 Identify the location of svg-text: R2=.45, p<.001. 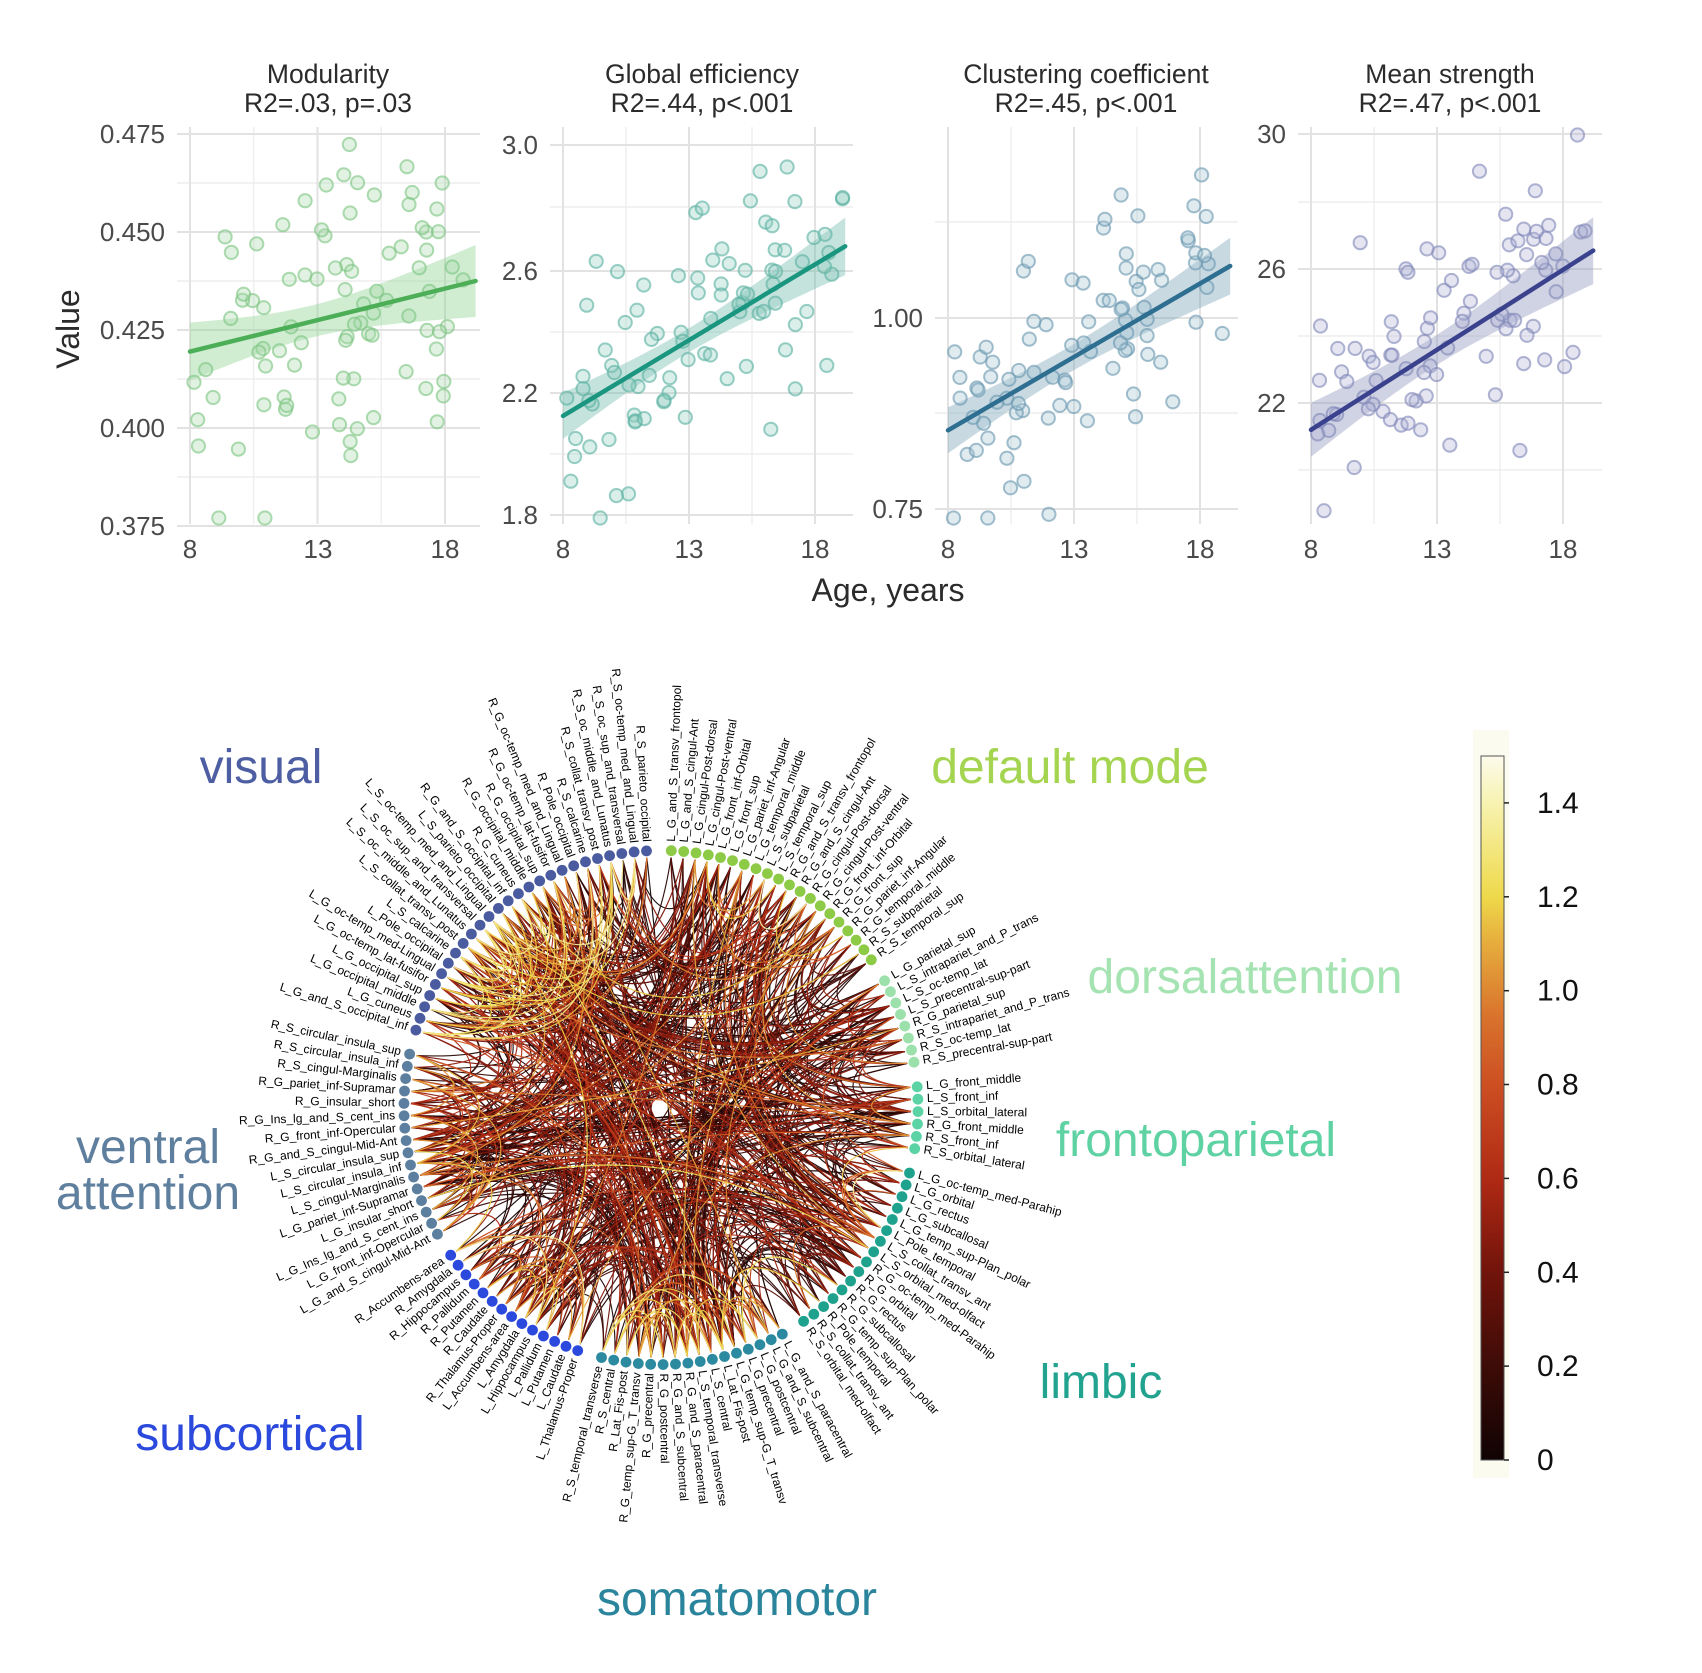
(1086, 103).